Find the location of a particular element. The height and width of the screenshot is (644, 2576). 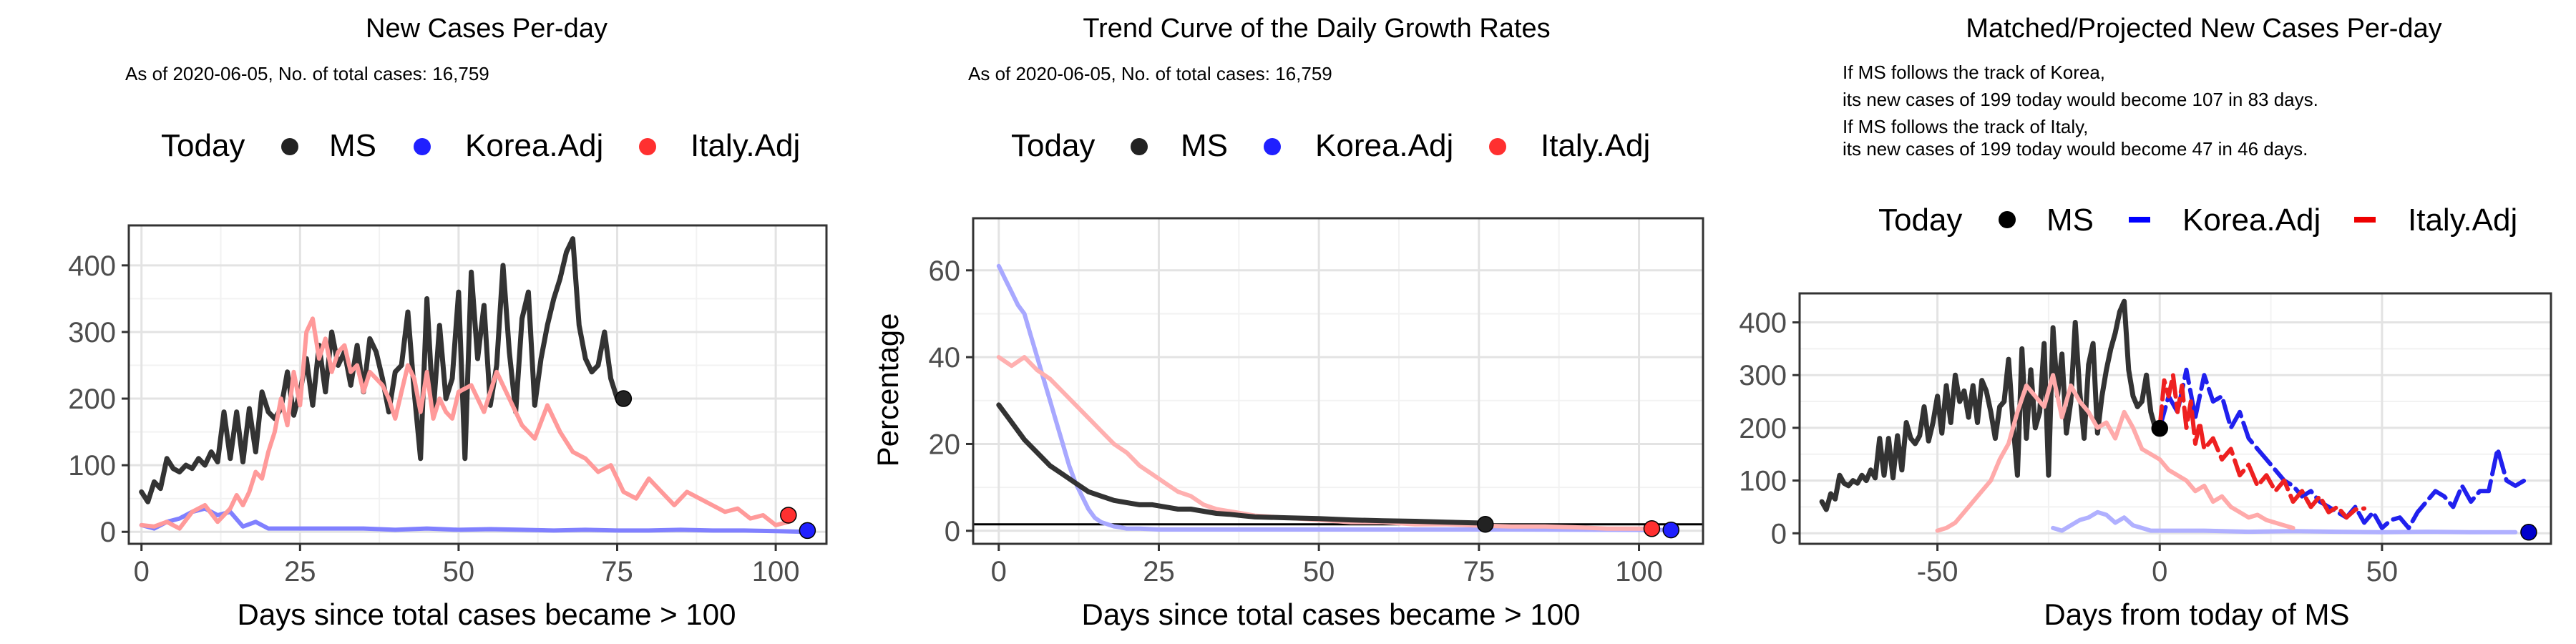

panel3-series-ms is located at coordinates (1990, 405).